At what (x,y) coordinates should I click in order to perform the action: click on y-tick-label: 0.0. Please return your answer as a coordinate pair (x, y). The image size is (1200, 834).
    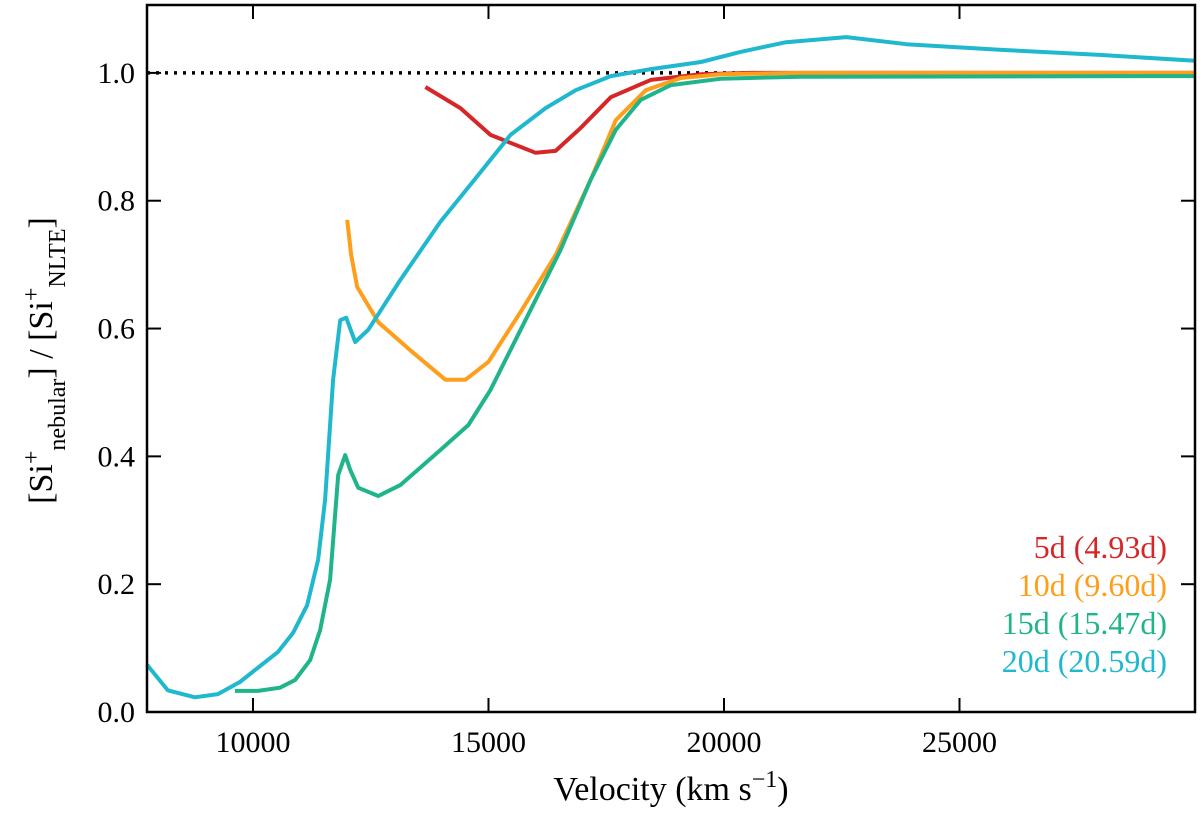
    Looking at the image, I should click on (117, 712).